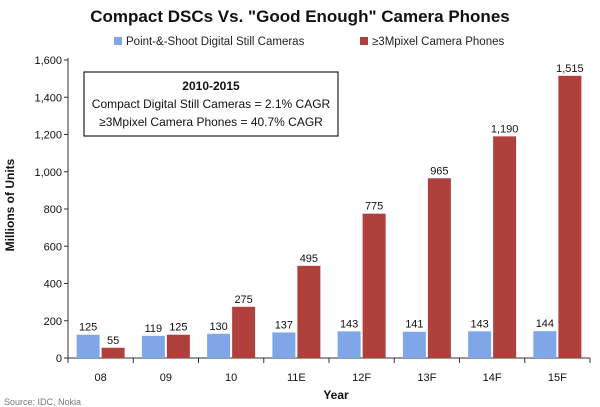 The image size is (600, 407). Describe the element at coordinates (59, 359) in the screenshot. I see `y-tick-label: 0` at that location.